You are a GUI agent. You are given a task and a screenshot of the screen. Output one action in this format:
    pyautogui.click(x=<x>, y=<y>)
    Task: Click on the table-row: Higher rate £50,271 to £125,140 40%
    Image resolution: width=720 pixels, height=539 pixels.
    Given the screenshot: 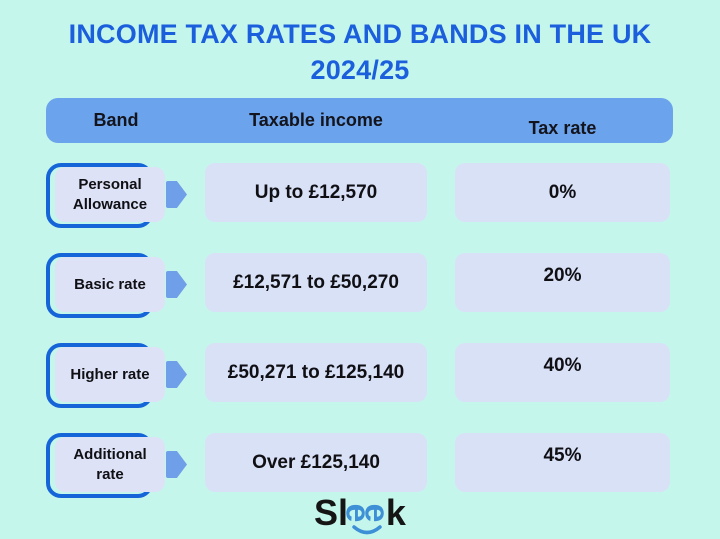 What is the action you would take?
    pyautogui.click(x=360, y=375)
    